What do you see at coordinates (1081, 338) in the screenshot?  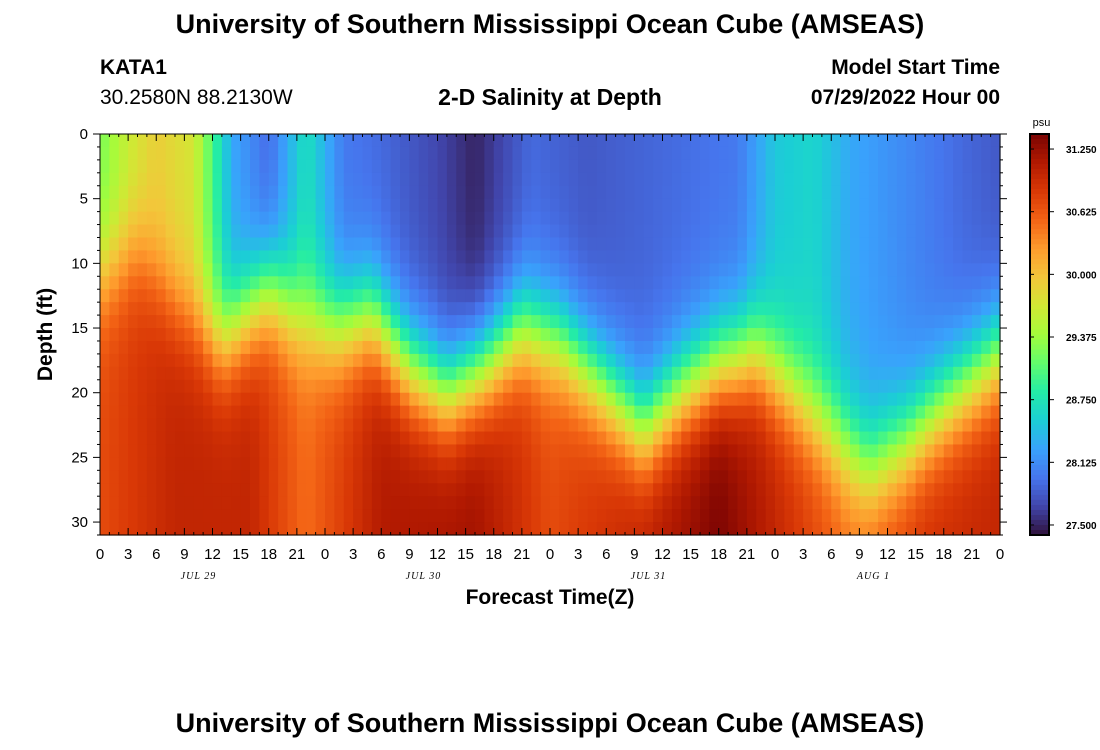 I see `colorbar-tick-label: 29.375` at bounding box center [1081, 338].